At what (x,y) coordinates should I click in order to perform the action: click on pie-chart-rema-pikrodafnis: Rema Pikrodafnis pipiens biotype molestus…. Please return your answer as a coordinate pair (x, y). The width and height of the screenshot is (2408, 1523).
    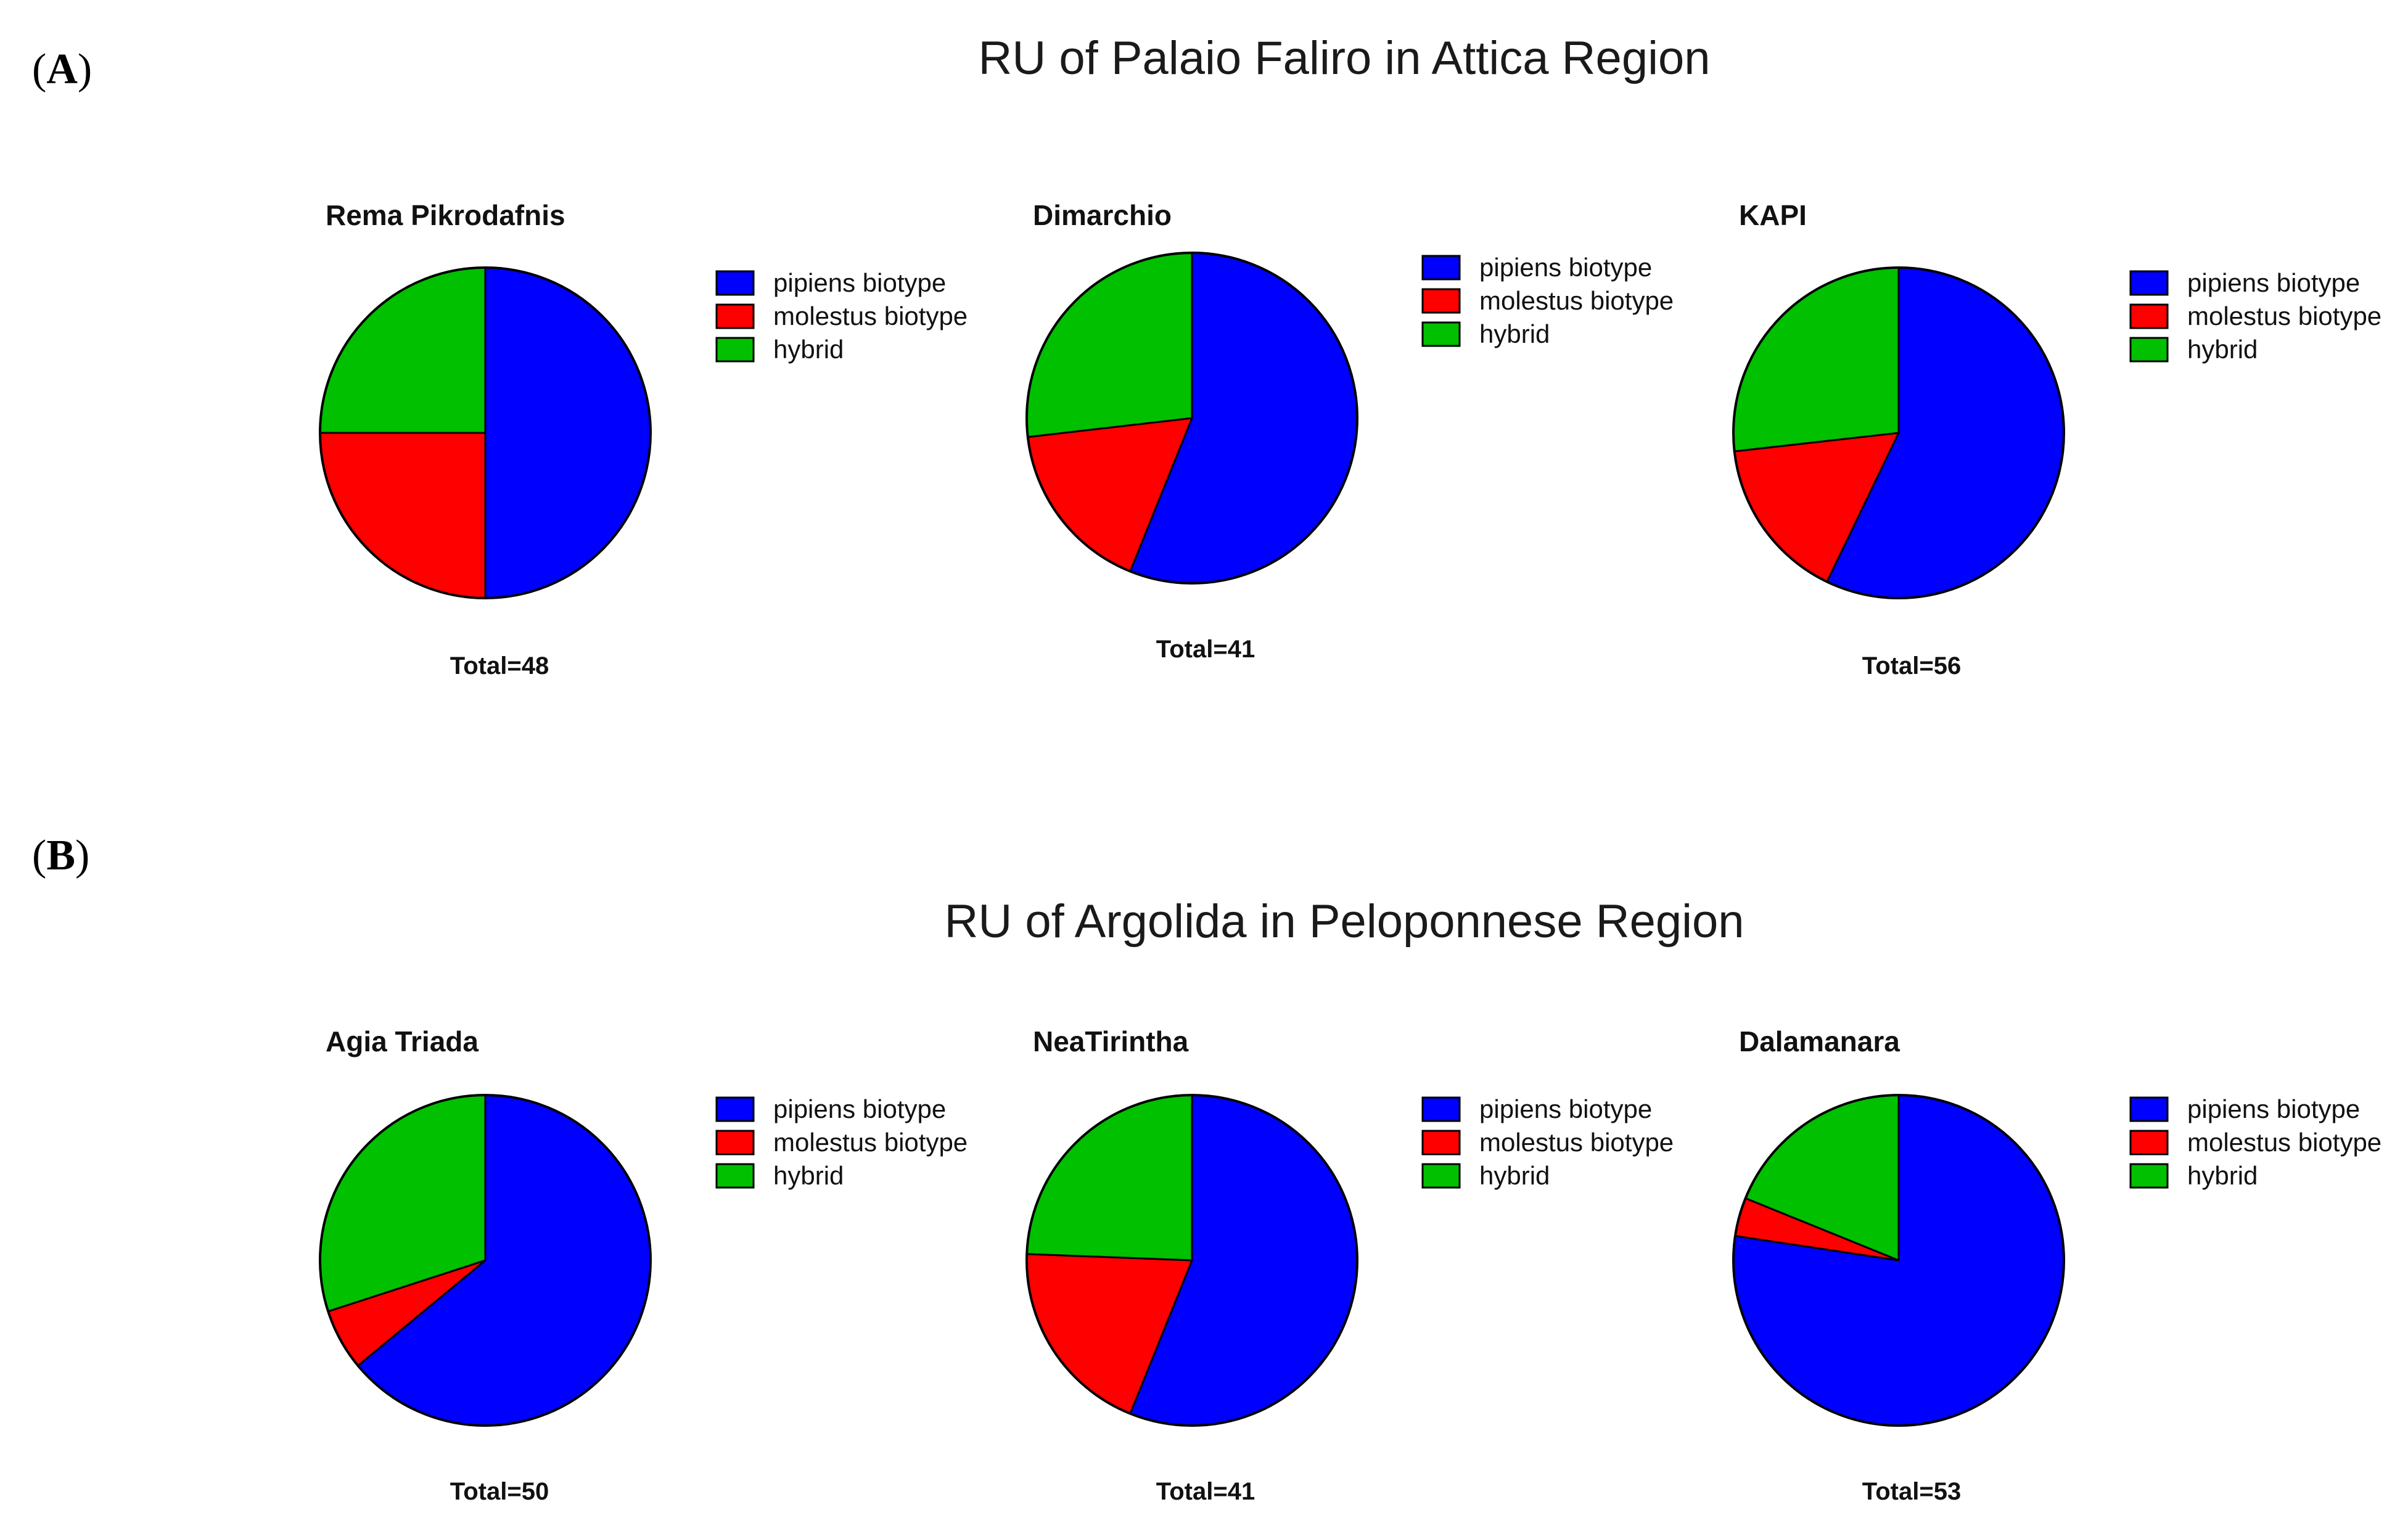
    Looking at the image, I should click on (644, 439).